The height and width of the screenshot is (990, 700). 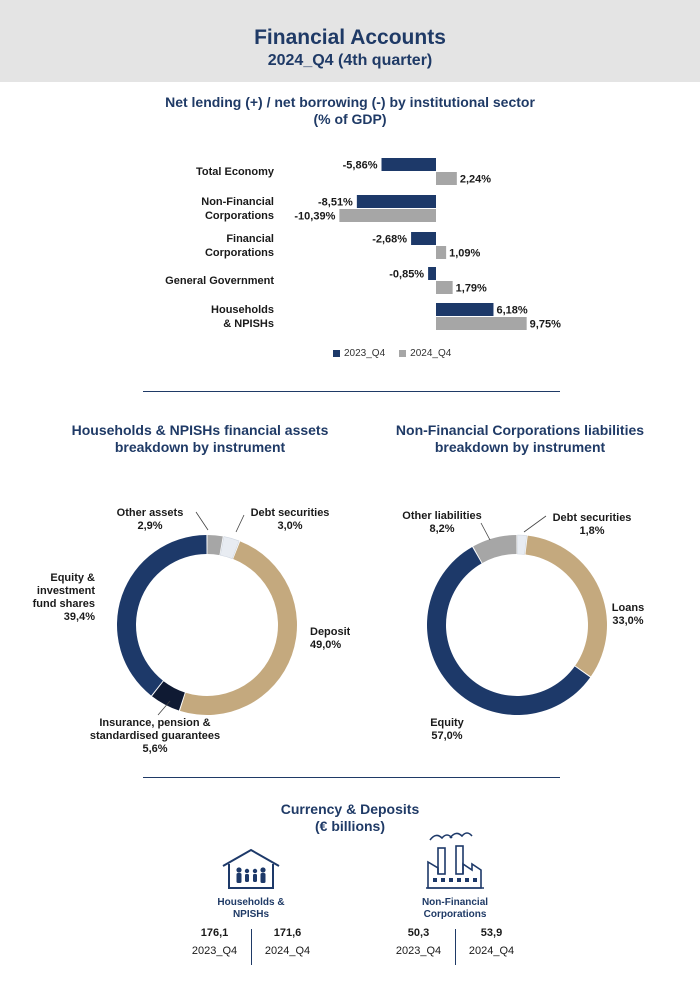 I want to click on page-header: Financial Accounts 2024_Q4 (4th quarter), so click(x=350, y=41).